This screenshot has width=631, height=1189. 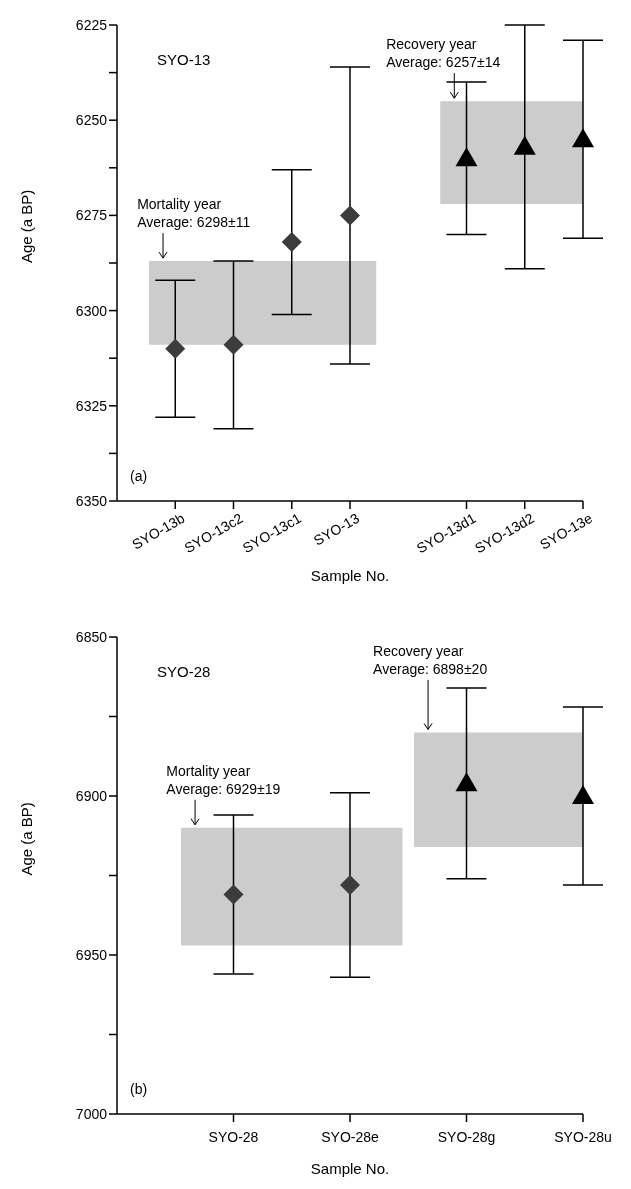 I want to click on band-label: Mortality year Average: 6298±11, so click(x=194, y=213).